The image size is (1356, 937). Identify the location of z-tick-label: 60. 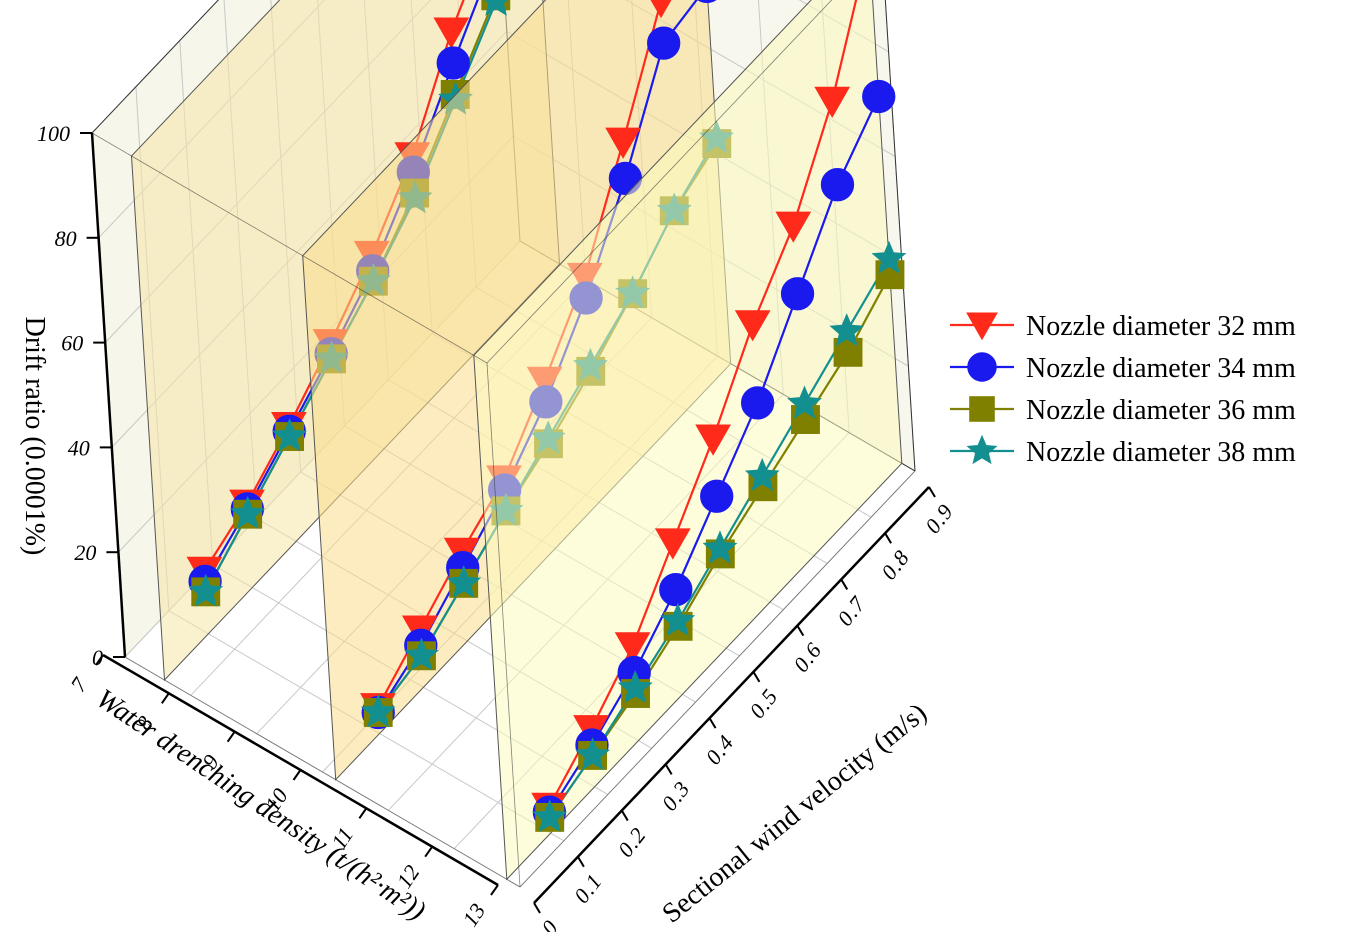
(72, 343).